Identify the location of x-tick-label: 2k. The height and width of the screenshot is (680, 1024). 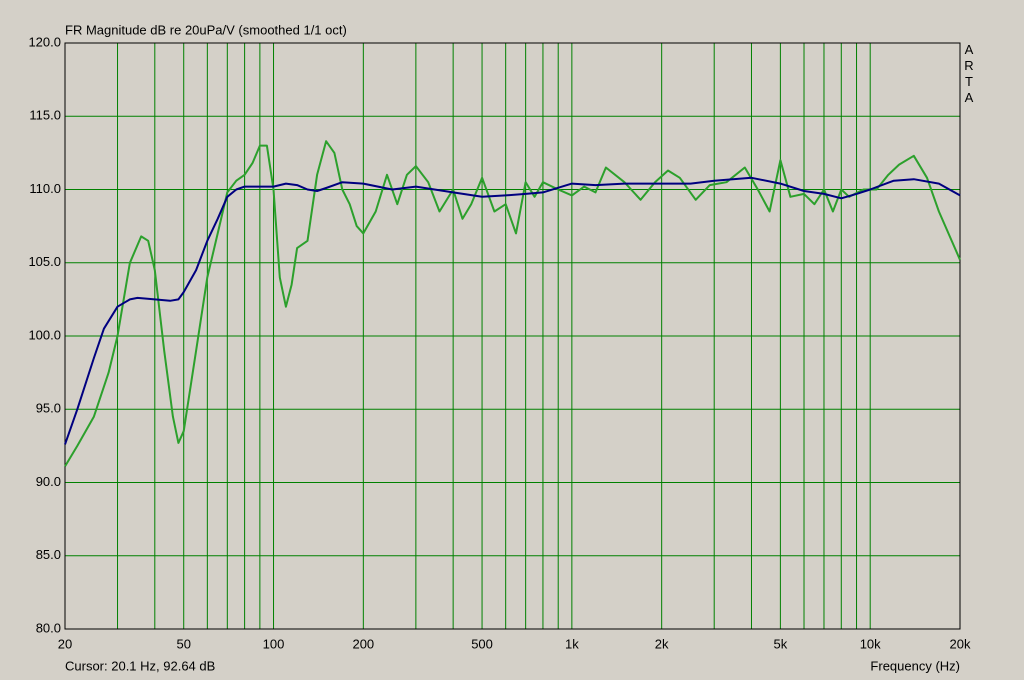
(662, 643).